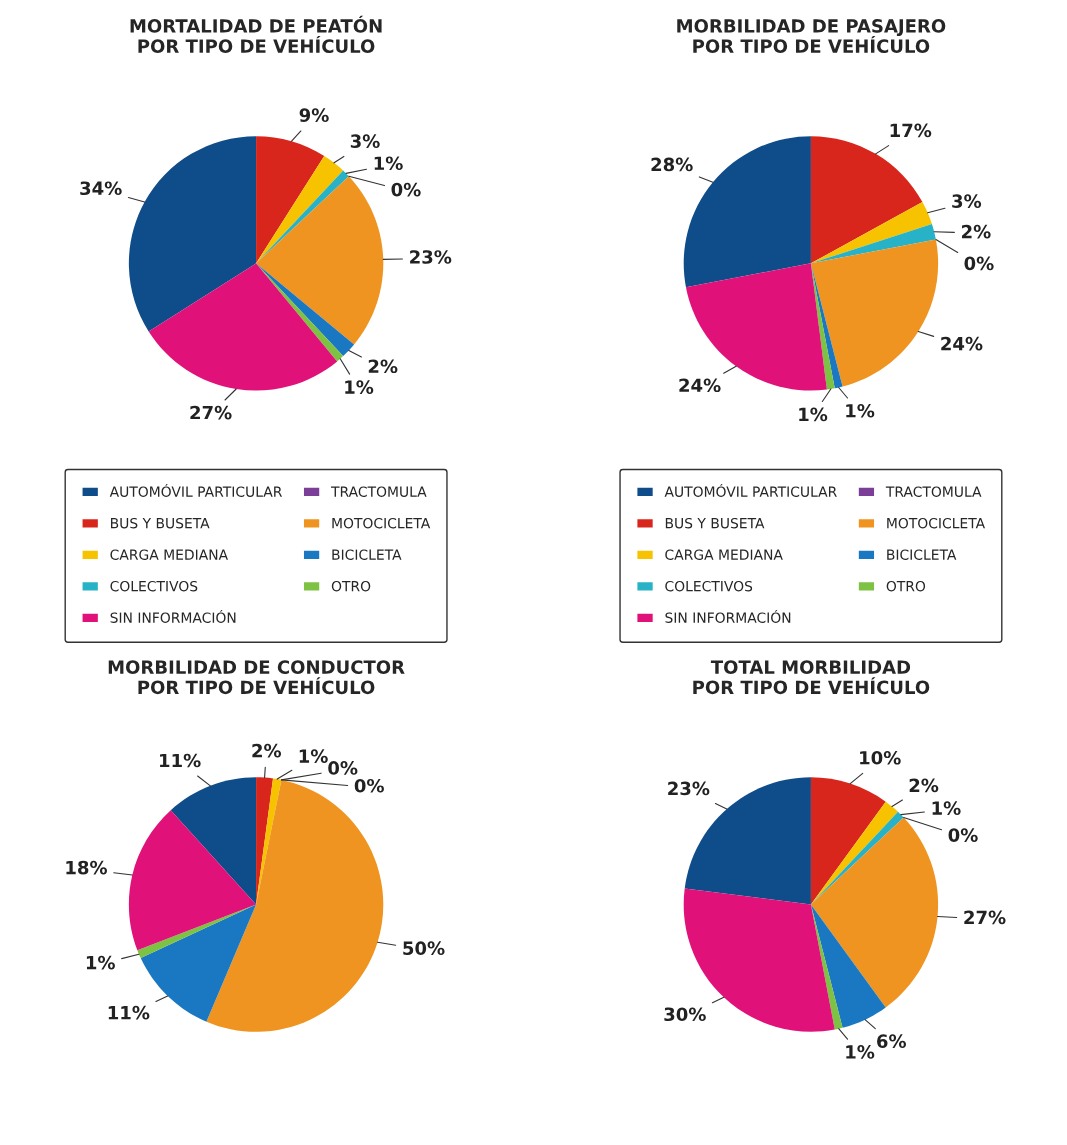 The width and height of the screenshot is (1067, 1145). What do you see at coordinates (811, 36) in the screenshot?
I see `chart-title: MORBILIDAD DE PASAJERO POR TIPO DE VEHÍCULO` at bounding box center [811, 36].